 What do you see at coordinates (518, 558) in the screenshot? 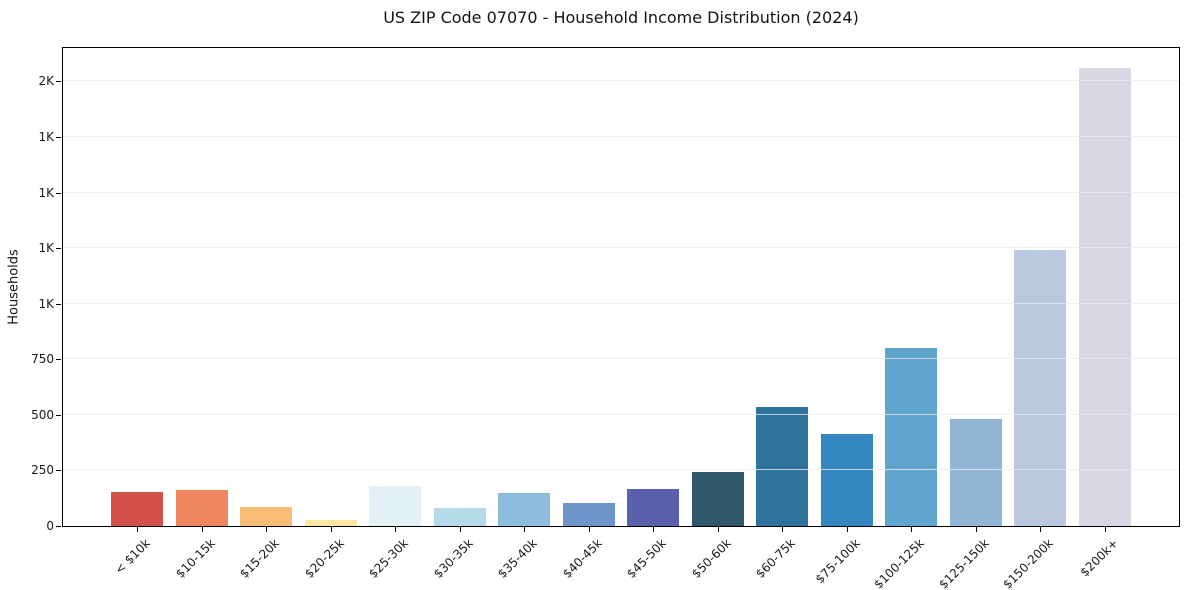
I see `x-tick-label: $35-40k` at bounding box center [518, 558].